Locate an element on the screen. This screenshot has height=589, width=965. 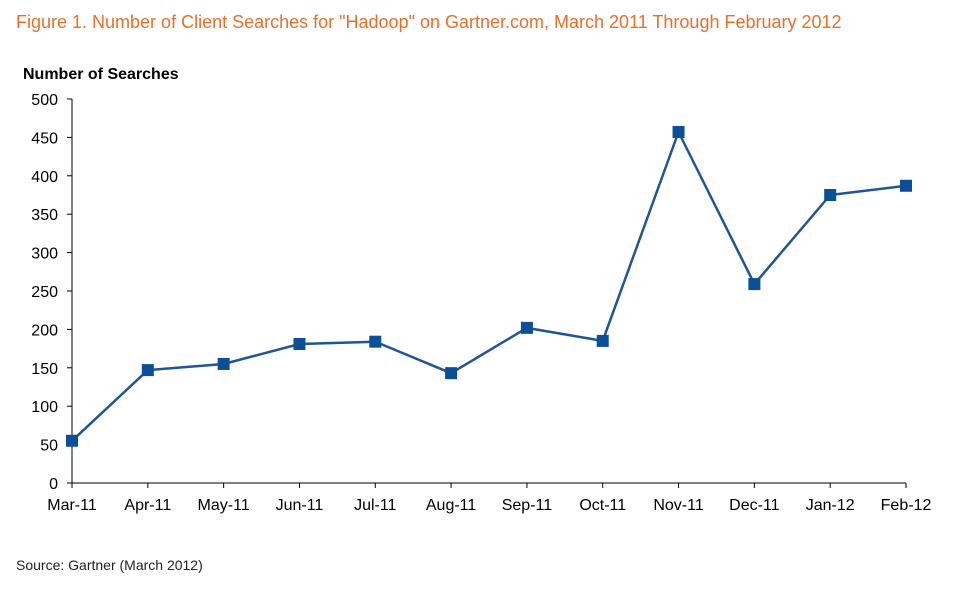
x-tick-label: Apr-11 is located at coordinates (147, 505).